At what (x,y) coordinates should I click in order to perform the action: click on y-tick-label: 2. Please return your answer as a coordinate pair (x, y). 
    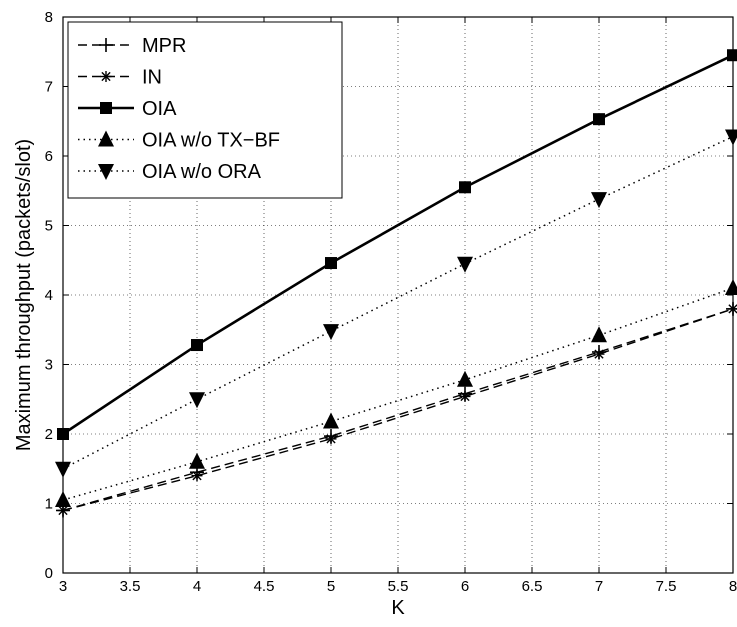
    Looking at the image, I should click on (49, 434).